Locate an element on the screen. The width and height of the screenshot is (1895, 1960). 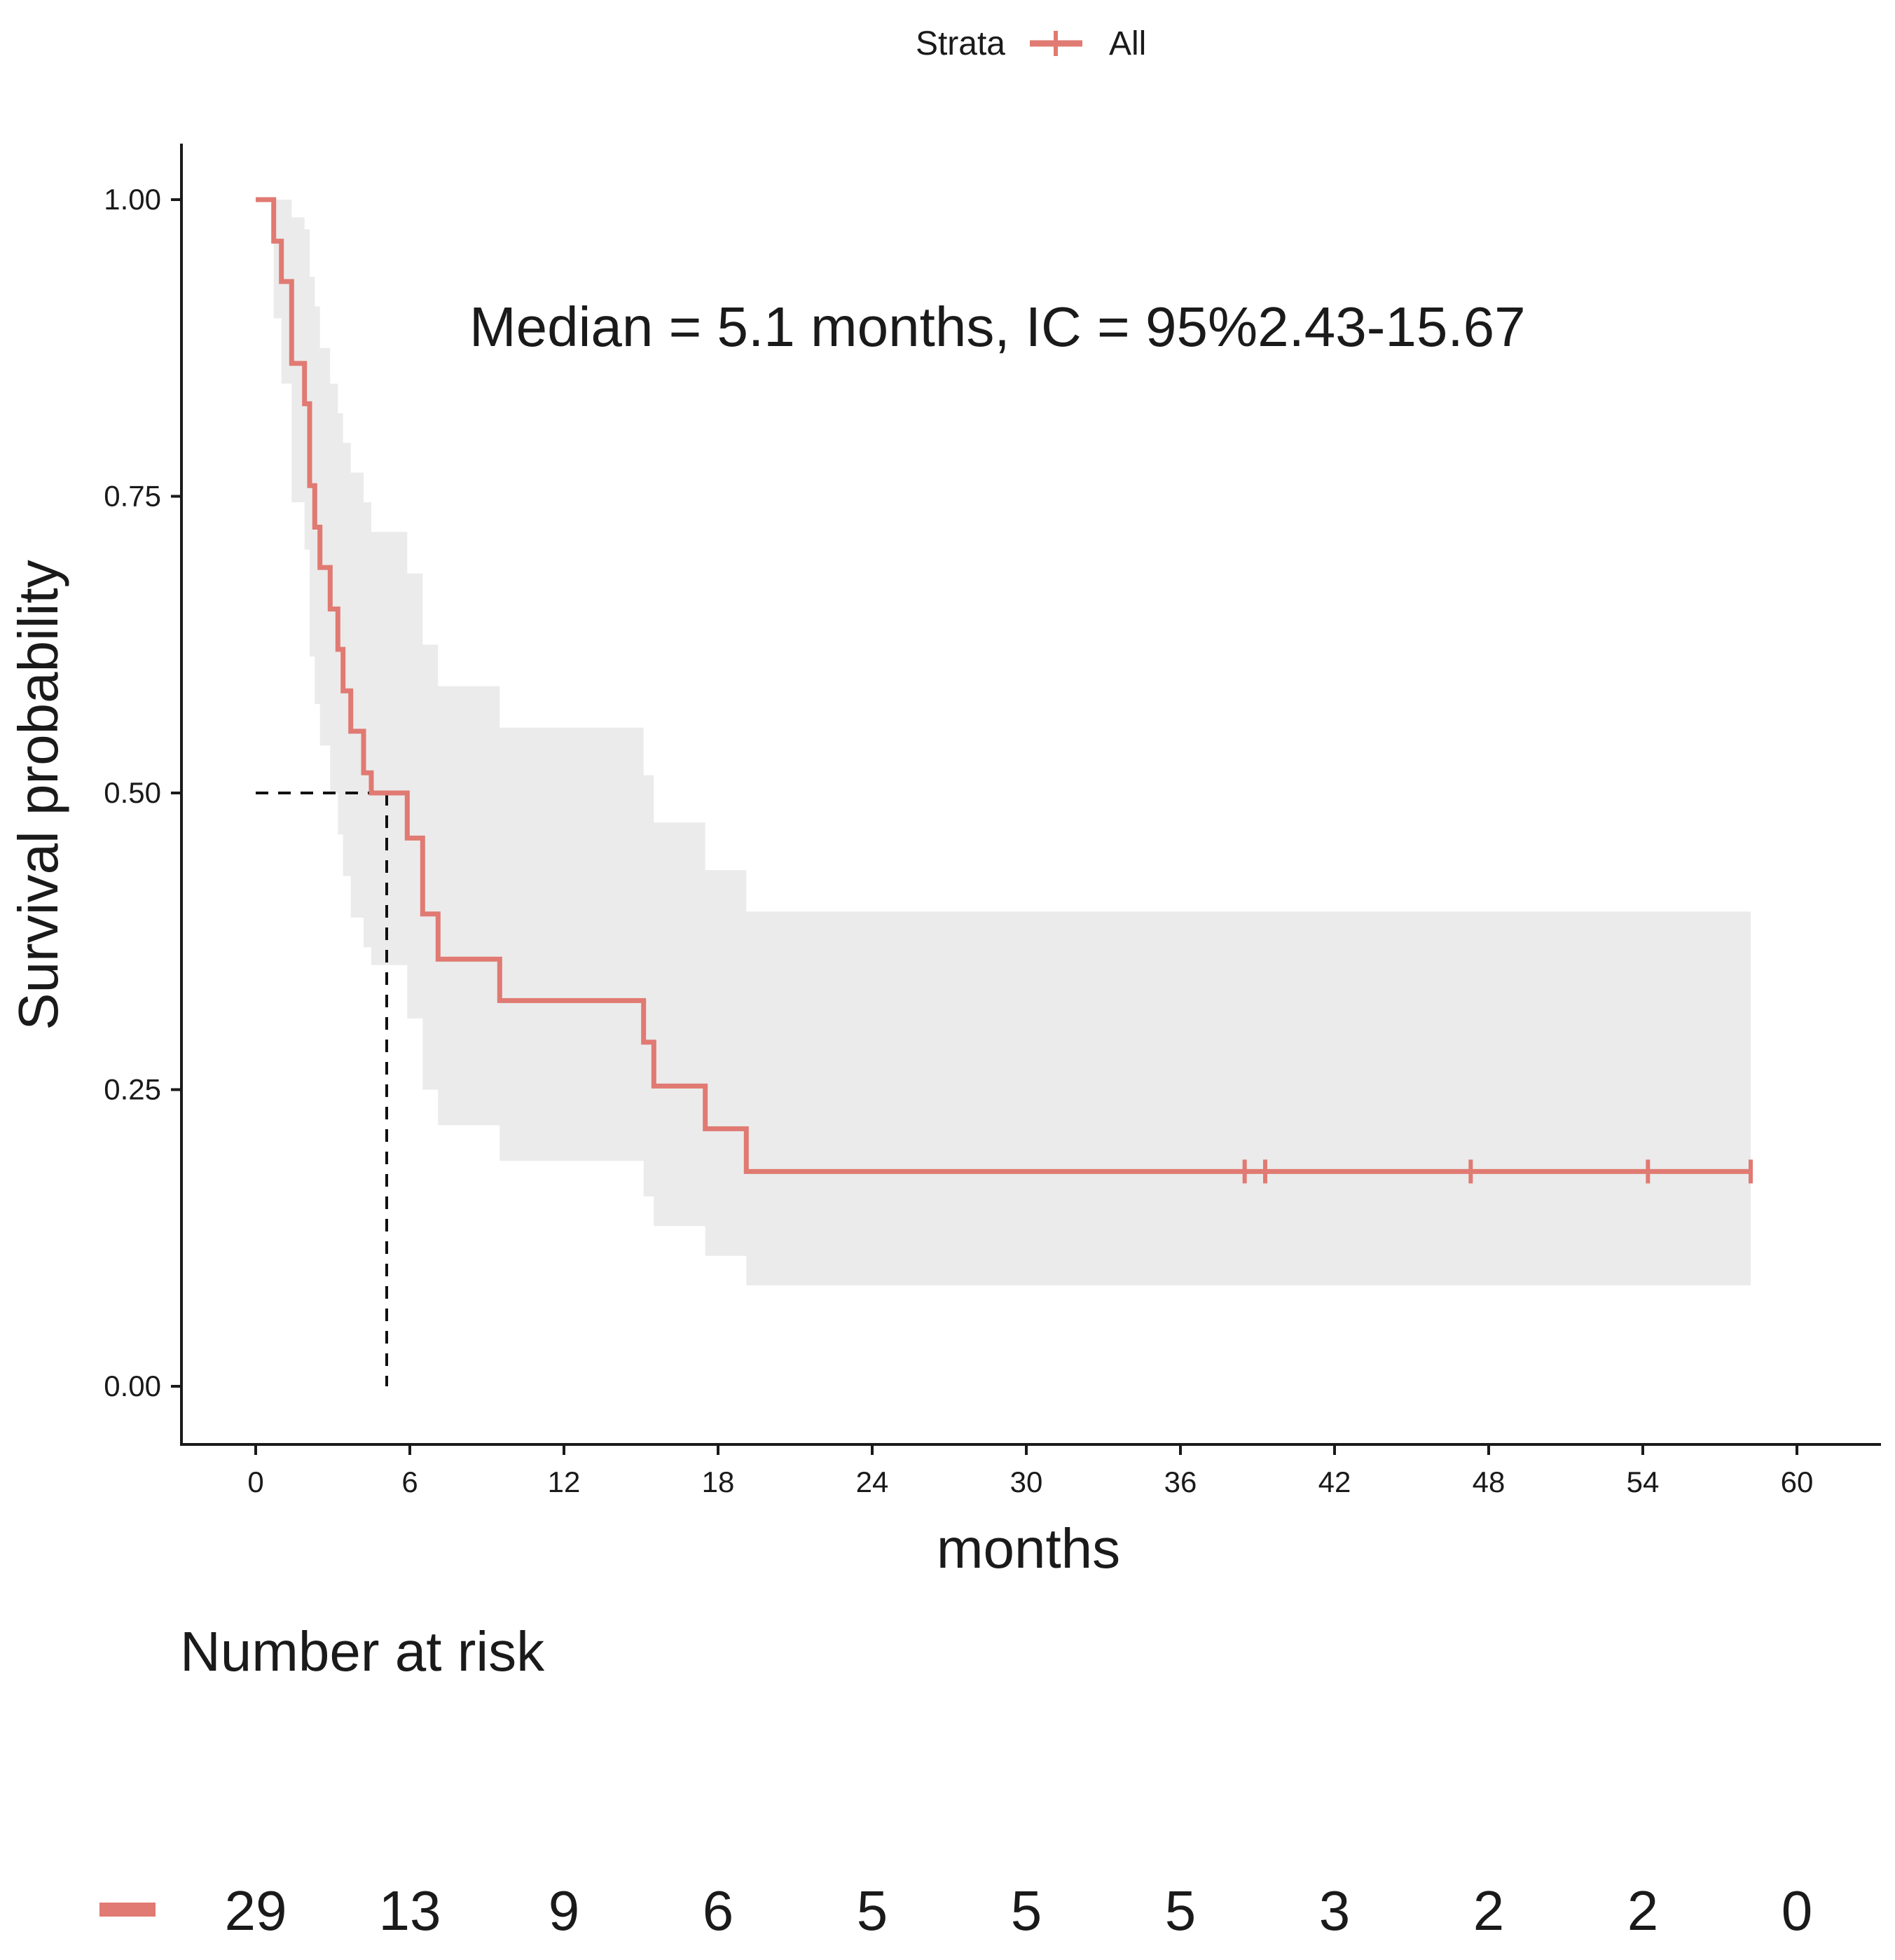
x-axis-ticks: 0 6 12 18 24 30 36 42 48 54 60 is located at coordinates (1030, 1471).